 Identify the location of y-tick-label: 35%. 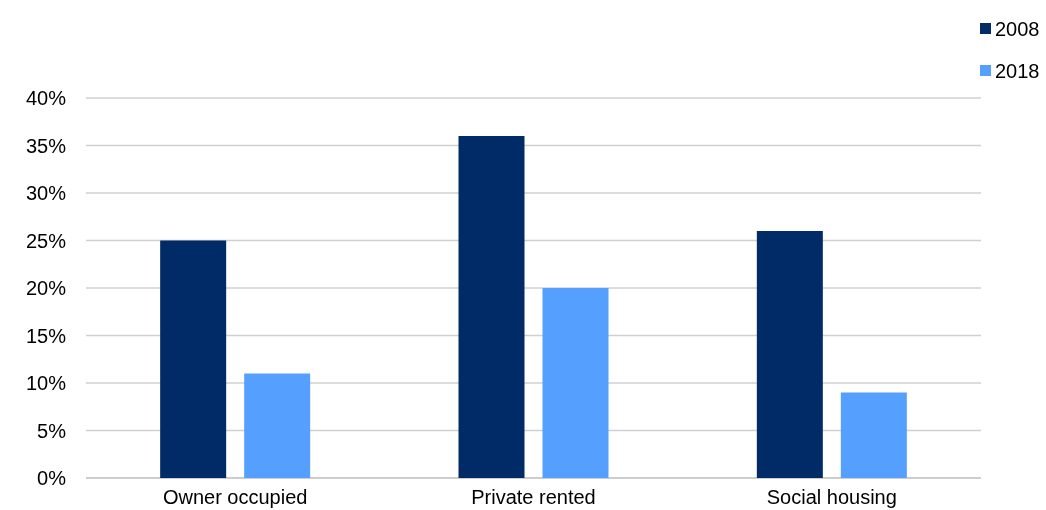
(46, 145).